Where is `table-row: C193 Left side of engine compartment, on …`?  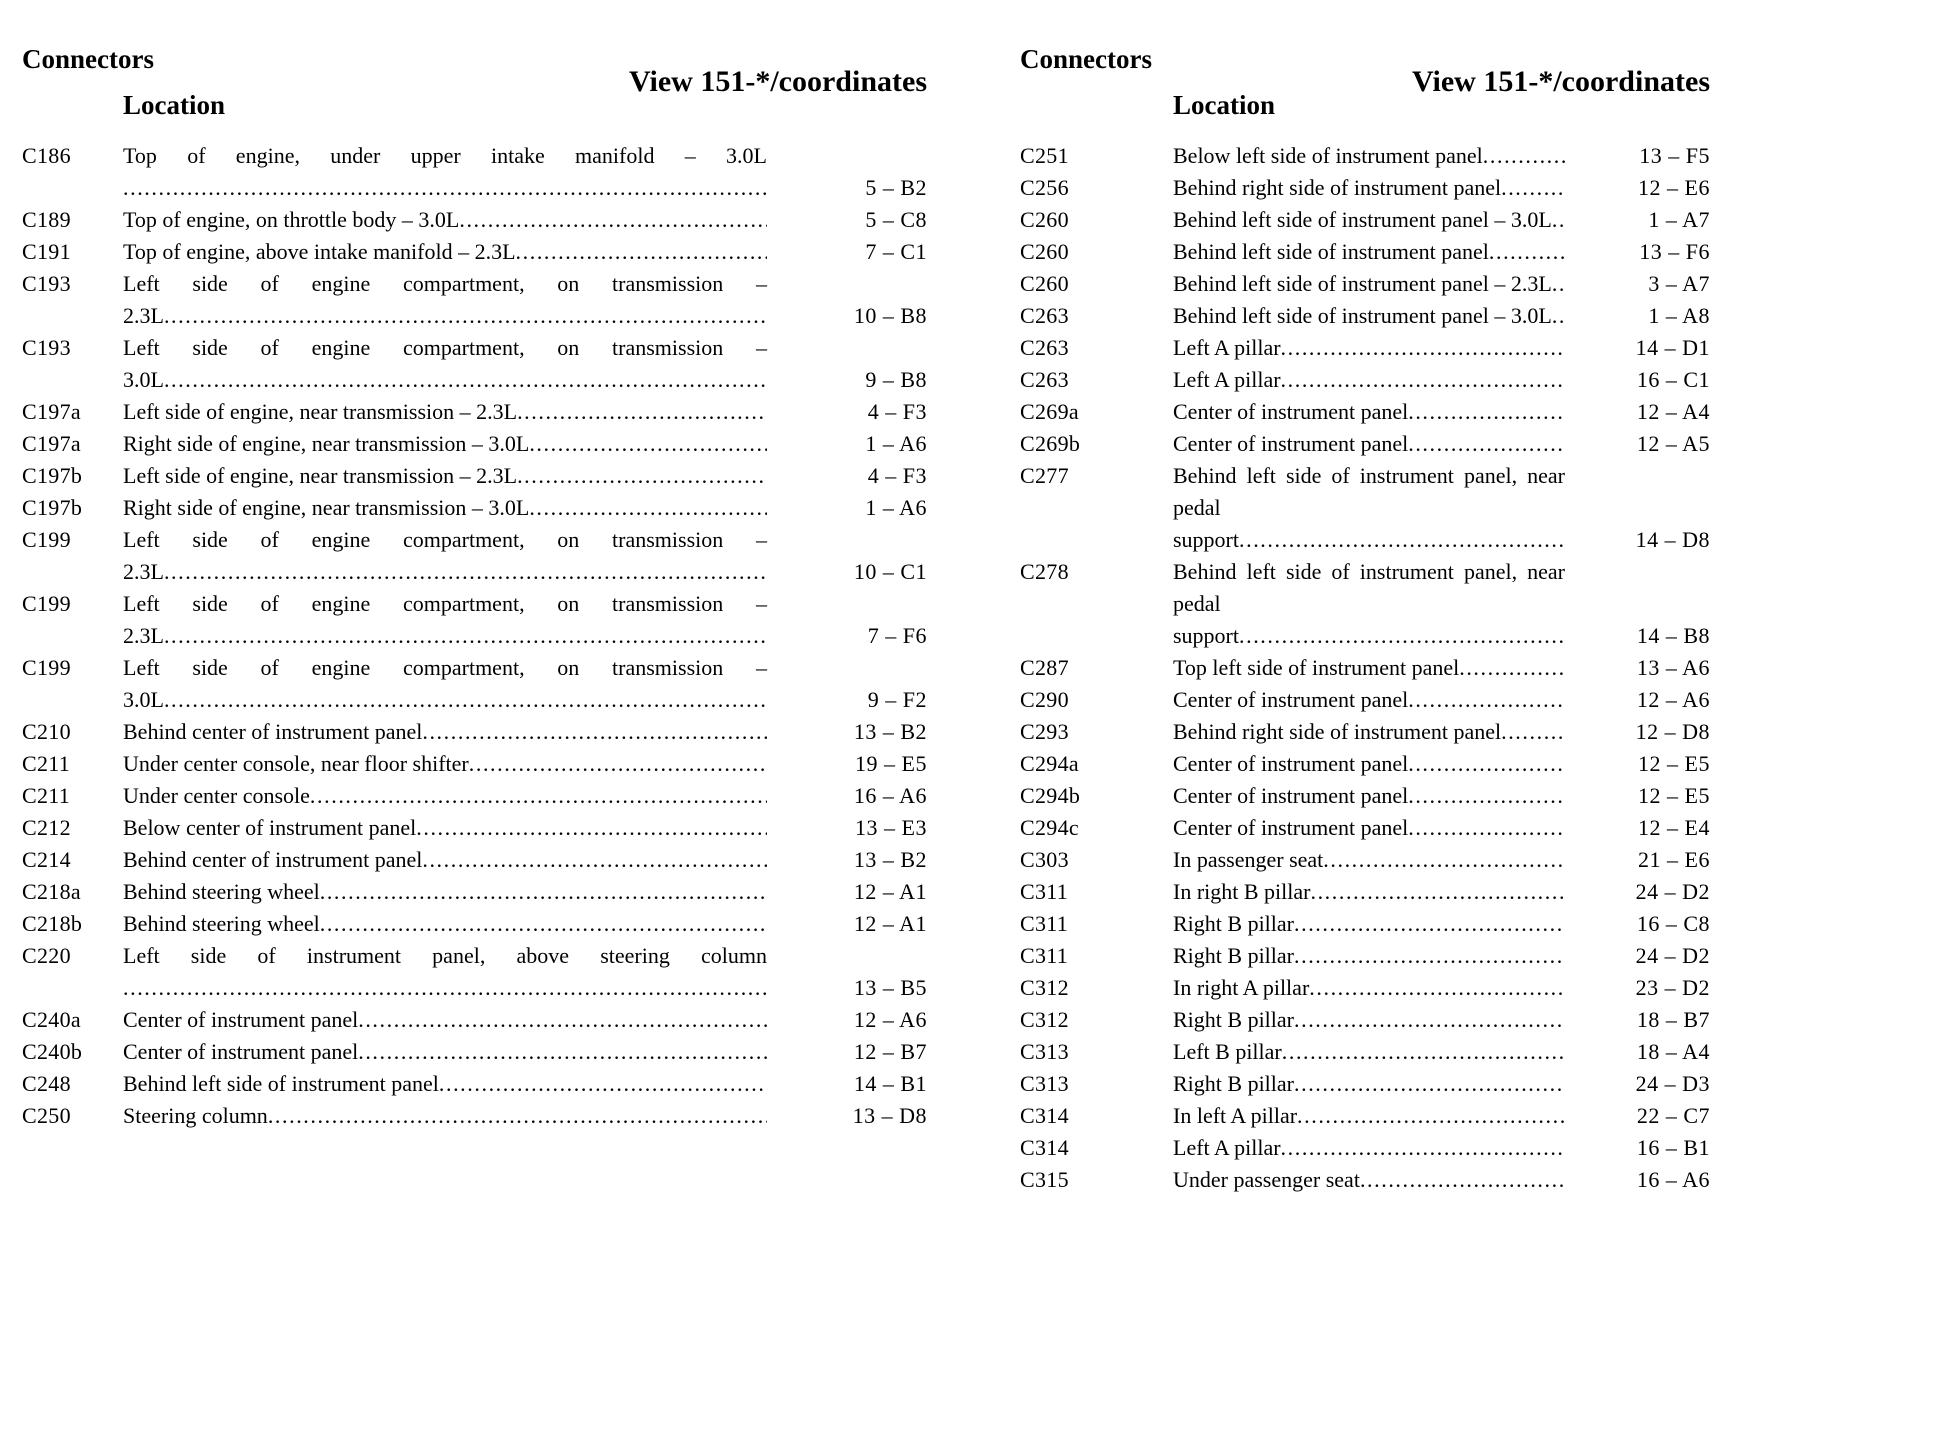
table-row: C193 Left side of engine compartment, on … is located at coordinates (474, 364).